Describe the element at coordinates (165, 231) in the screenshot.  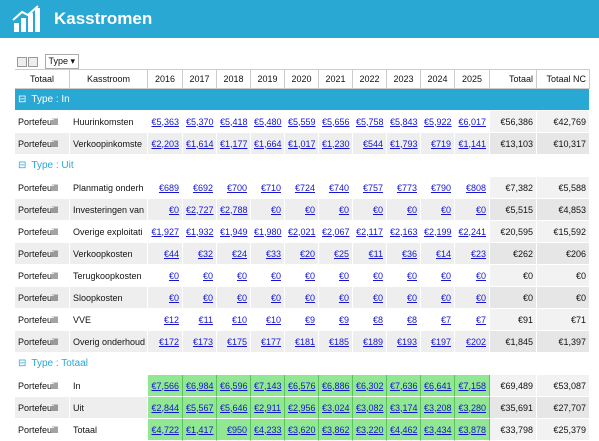
I see `value-link: €1,927` at that location.